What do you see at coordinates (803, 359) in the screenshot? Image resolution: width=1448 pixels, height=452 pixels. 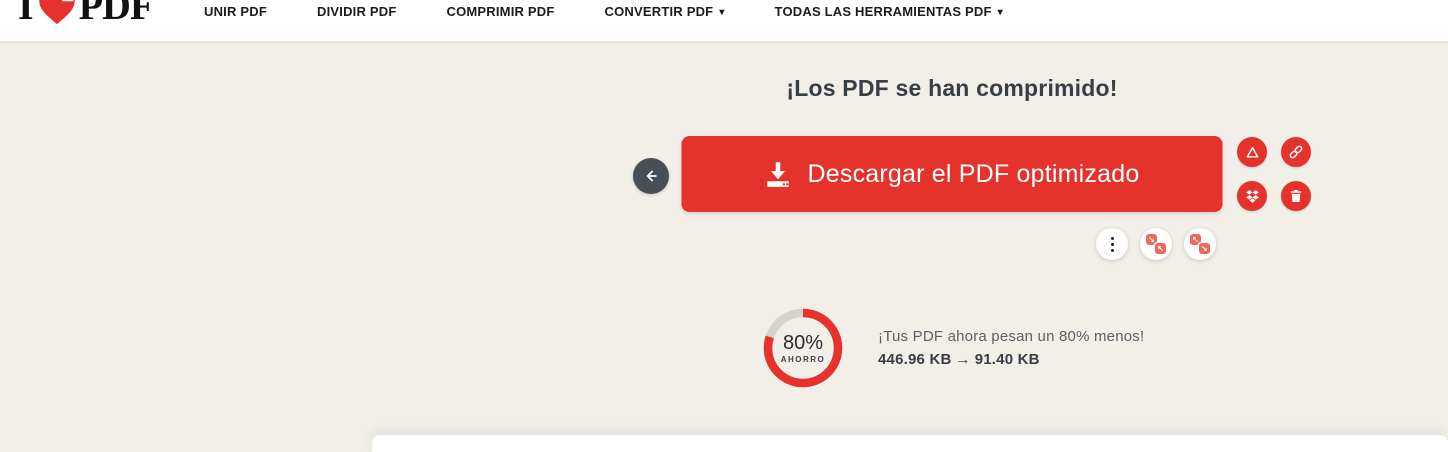 I see `savings-caption: AHORRO` at bounding box center [803, 359].